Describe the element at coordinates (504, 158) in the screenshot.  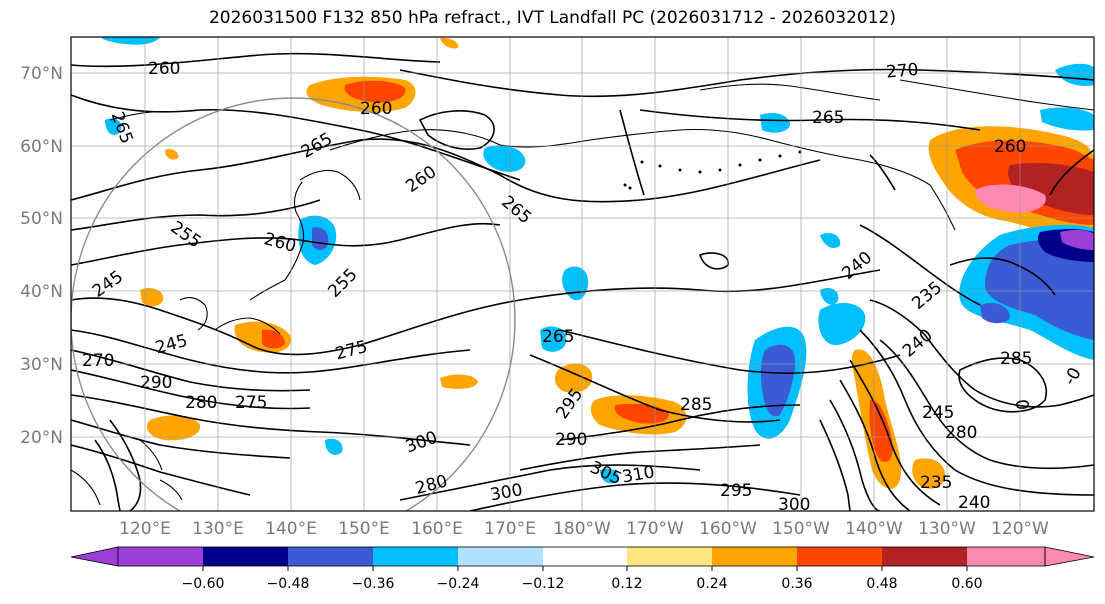
I see `negative-anomaly-arctic` at that location.